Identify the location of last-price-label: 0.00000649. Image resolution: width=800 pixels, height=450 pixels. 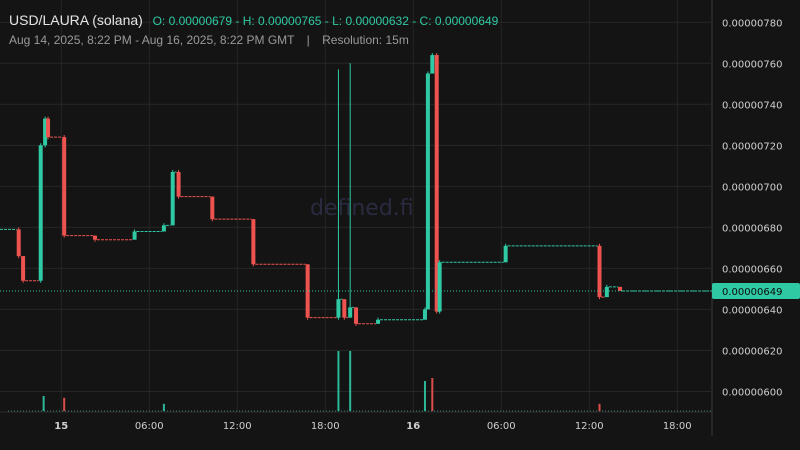
(752, 292).